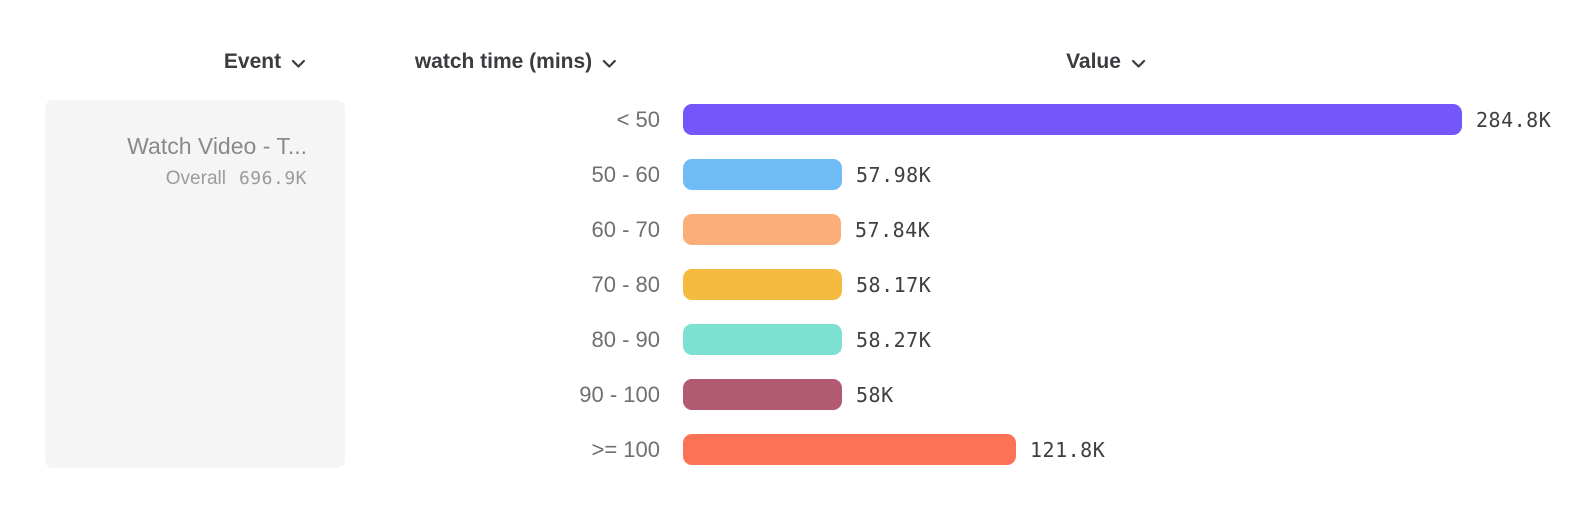 Image resolution: width=1592 pixels, height=518 pixels. Describe the element at coordinates (272, 178) in the screenshot. I see `overall-value: 696.9K` at that location.